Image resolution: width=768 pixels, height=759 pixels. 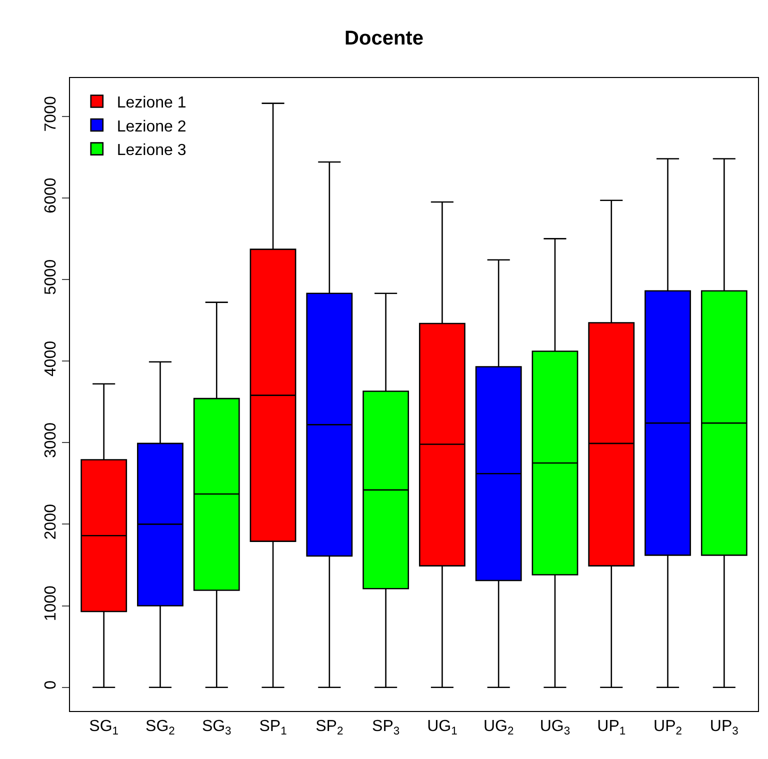 I want to click on x-tick-label: SG$_{1}$, so click(x=104, y=728).